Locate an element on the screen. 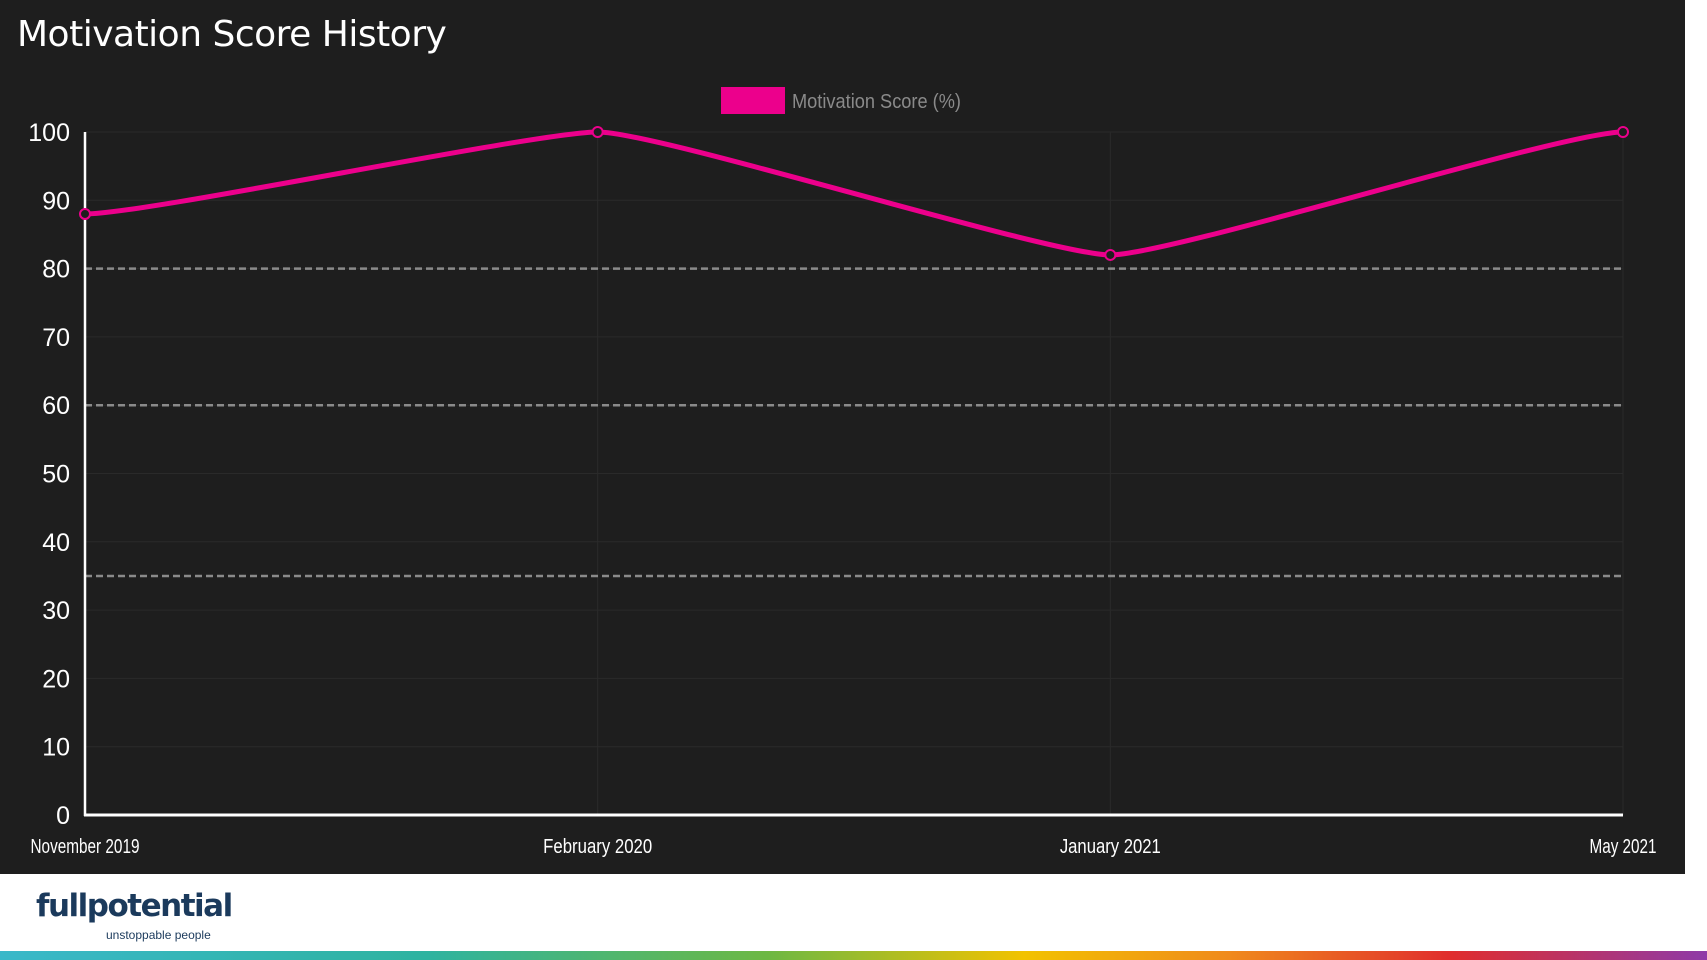 Image resolution: width=1707 pixels, height=960 pixels. fullpotential-logo: fullpotential unstoppable people is located at coordinates (136, 918).